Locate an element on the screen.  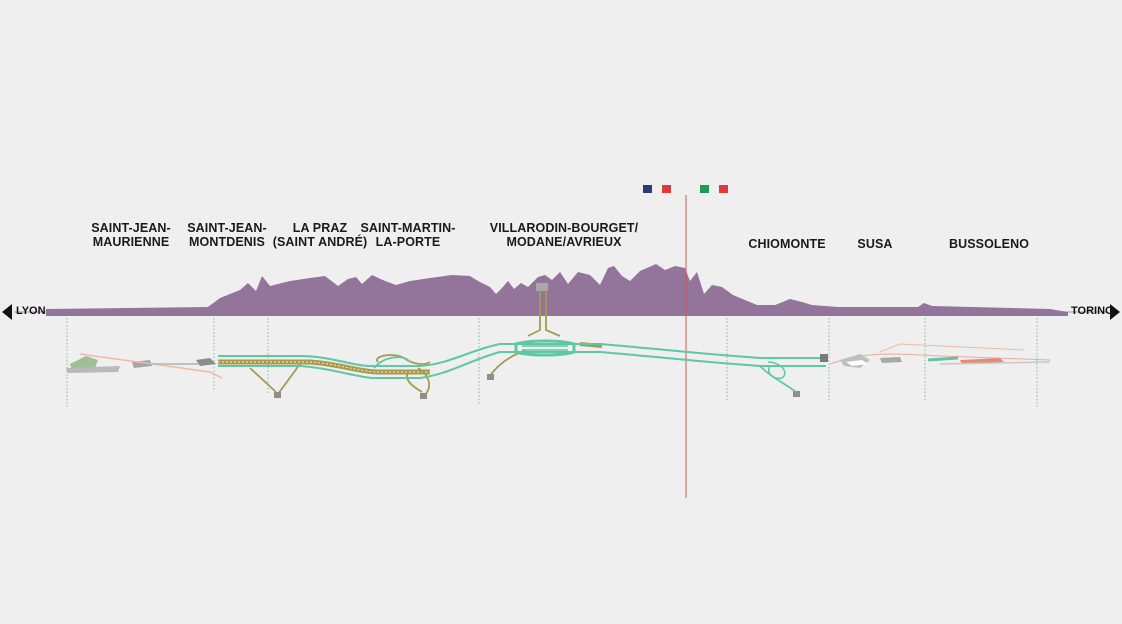
station-line2: (SAINT ANDRÉ) is located at coordinates (320, 242).